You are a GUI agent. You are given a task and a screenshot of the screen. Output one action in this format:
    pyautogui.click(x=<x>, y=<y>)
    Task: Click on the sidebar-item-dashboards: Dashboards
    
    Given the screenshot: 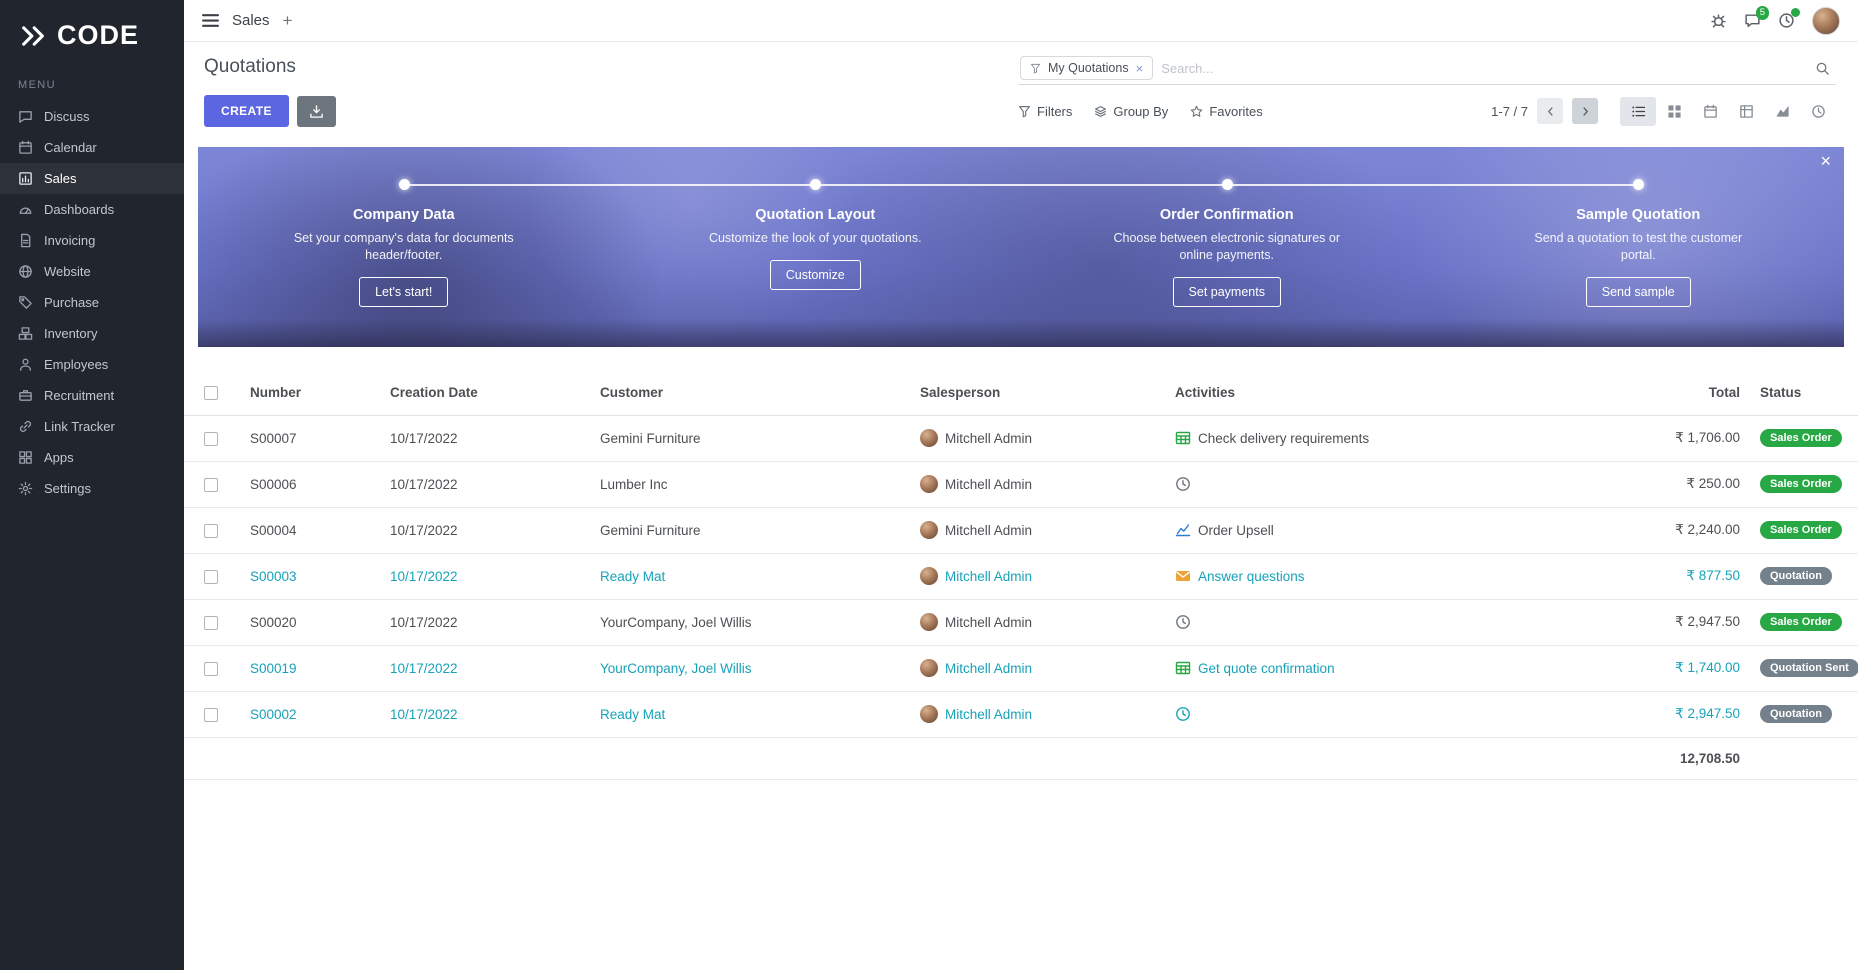 What is the action you would take?
    pyautogui.click(x=92, y=209)
    